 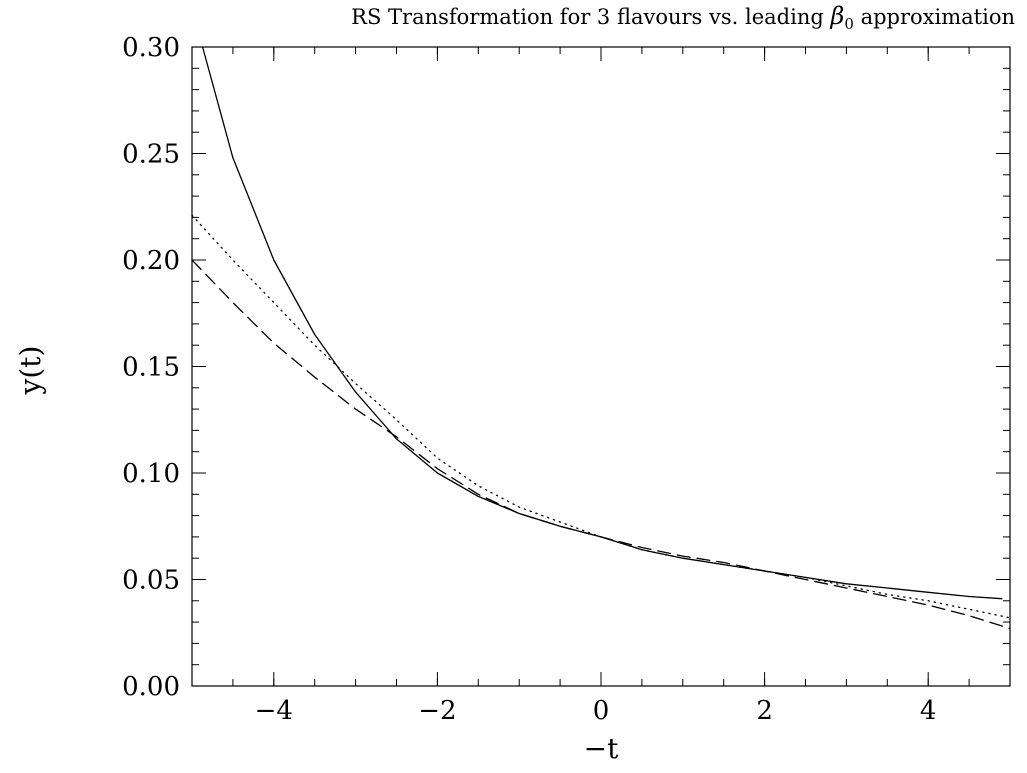 I want to click on chart-title-beta-subscript: 0, so click(x=849, y=24).